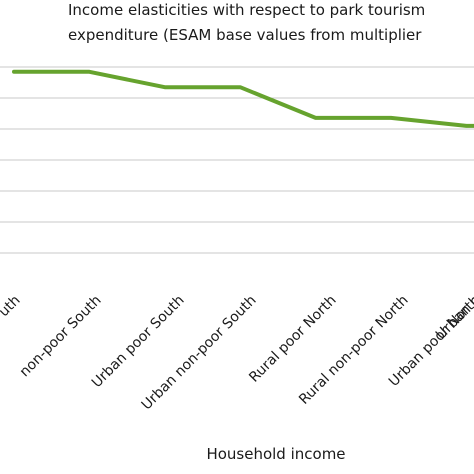  Describe the element at coordinates (275, 454) in the screenshot. I see `x-axis-title: Household income` at that location.